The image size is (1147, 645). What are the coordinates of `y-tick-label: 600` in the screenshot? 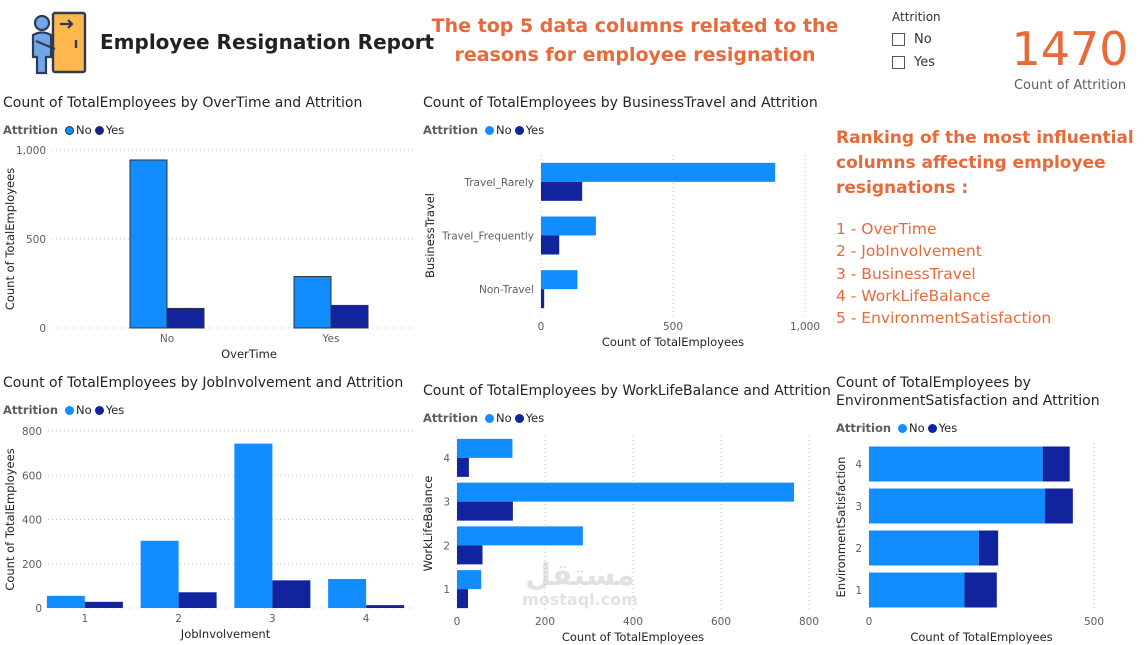 It's located at (32, 476).